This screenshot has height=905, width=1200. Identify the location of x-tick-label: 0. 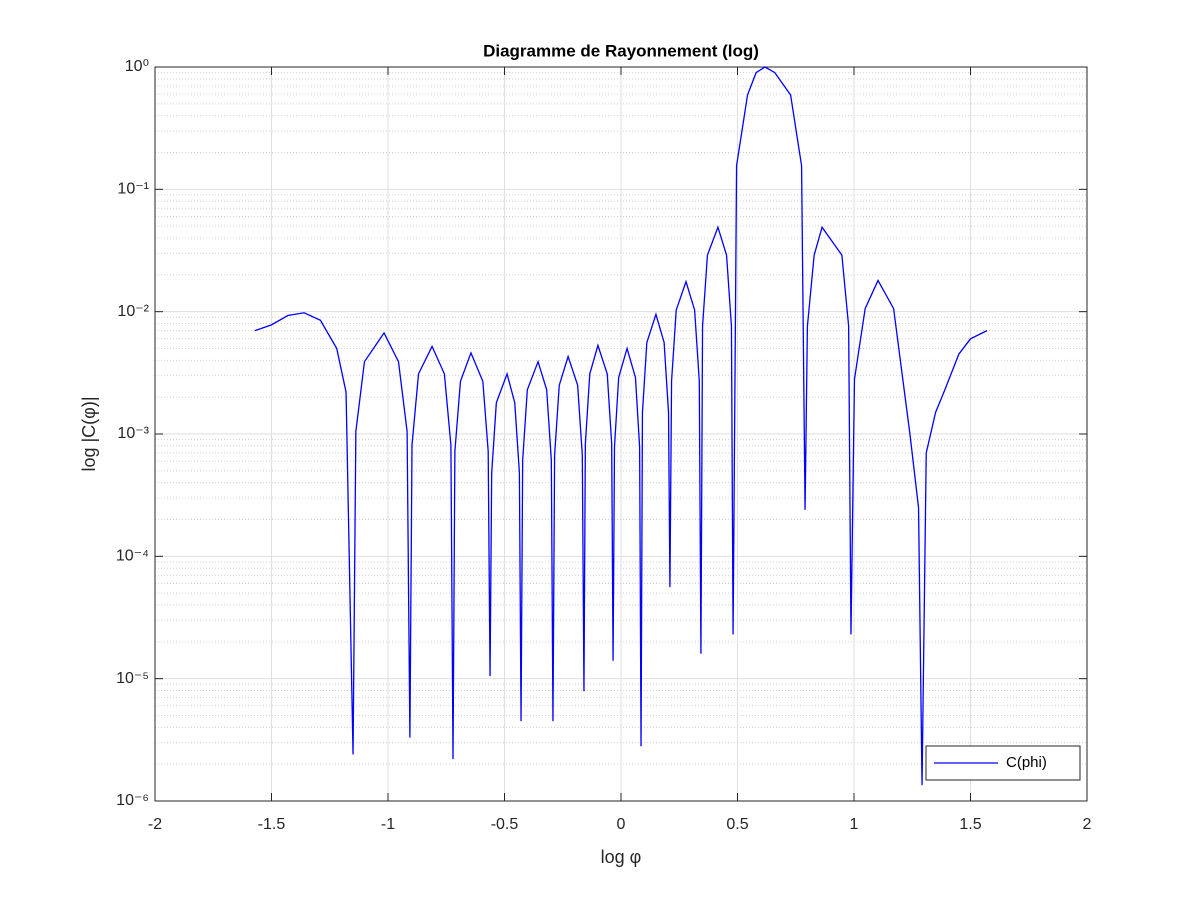
(621, 824).